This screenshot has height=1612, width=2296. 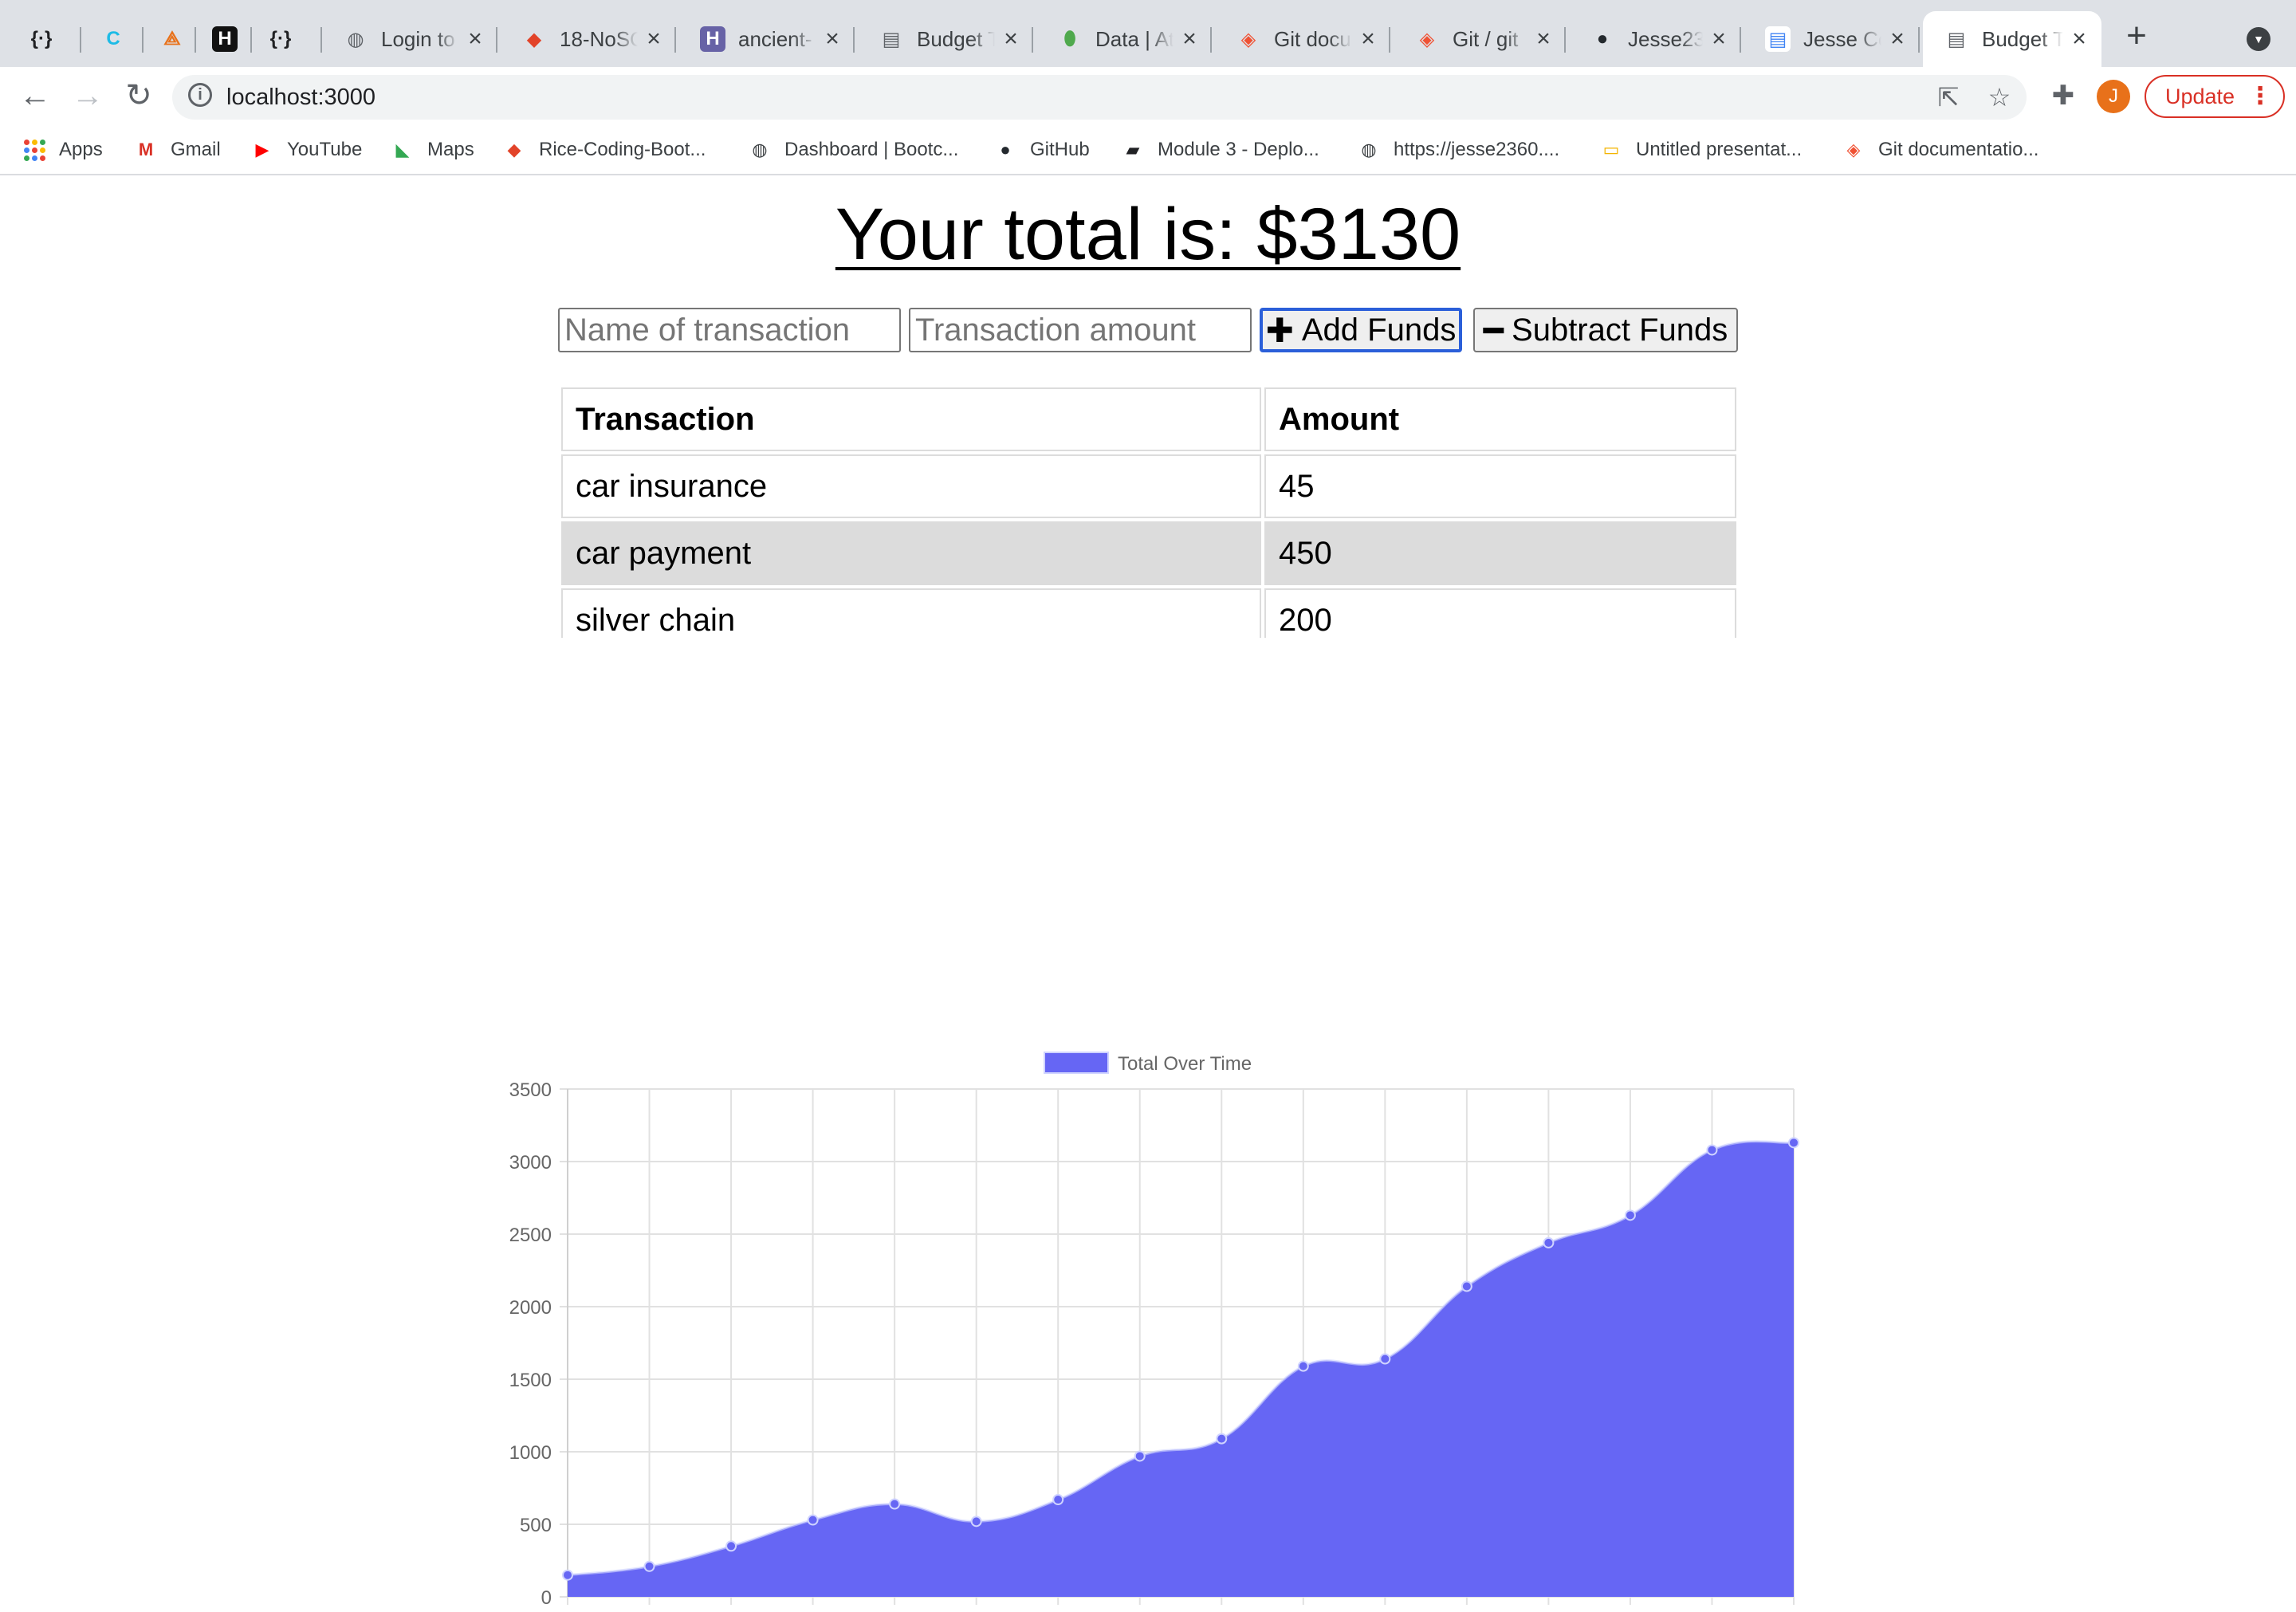 What do you see at coordinates (1099, 97) in the screenshot?
I see `address-bar` at bounding box center [1099, 97].